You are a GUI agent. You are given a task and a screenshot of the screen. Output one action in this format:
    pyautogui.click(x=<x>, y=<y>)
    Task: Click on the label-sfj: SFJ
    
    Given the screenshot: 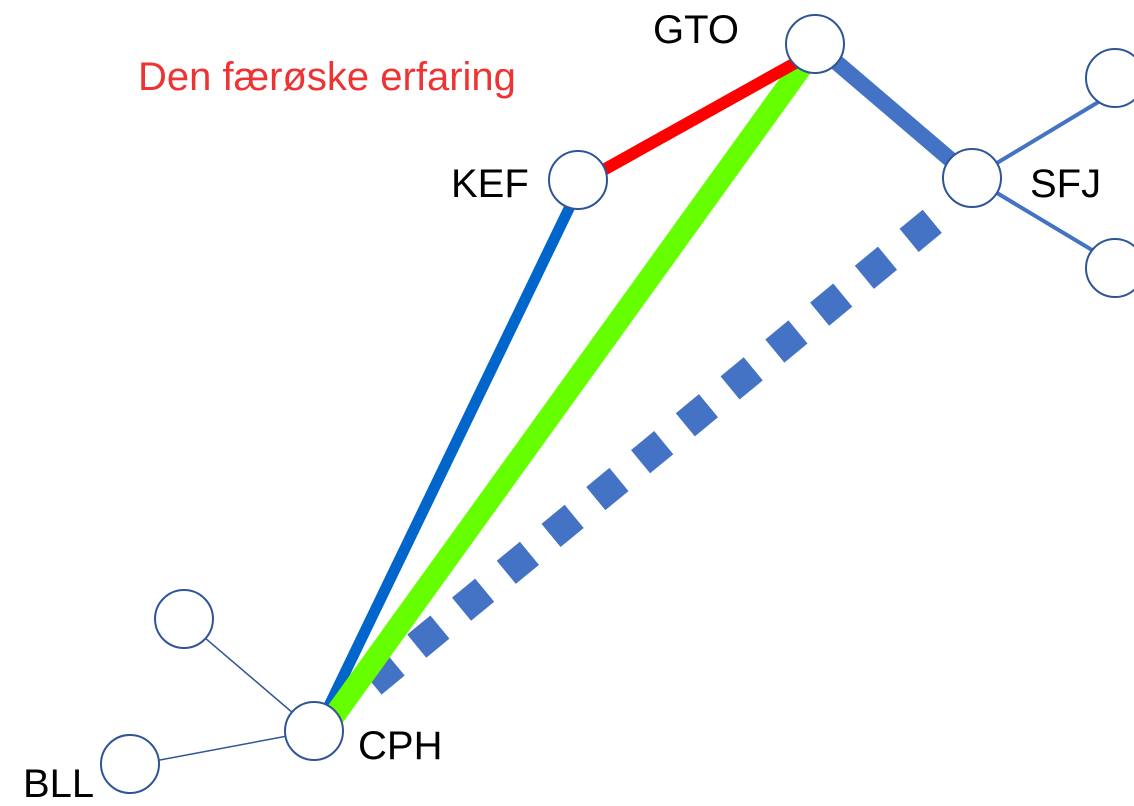 What is the action you would take?
    pyautogui.click(x=1066, y=184)
    